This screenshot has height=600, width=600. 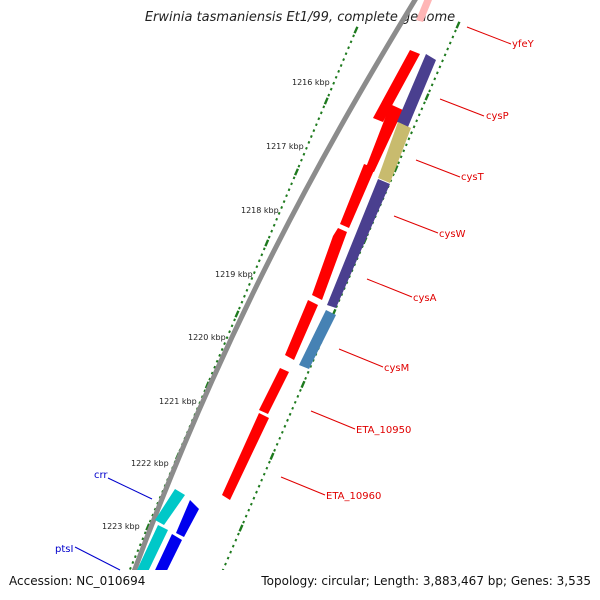 I want to click on gene-arrow-crr-blue, so click(x=187, y=518).